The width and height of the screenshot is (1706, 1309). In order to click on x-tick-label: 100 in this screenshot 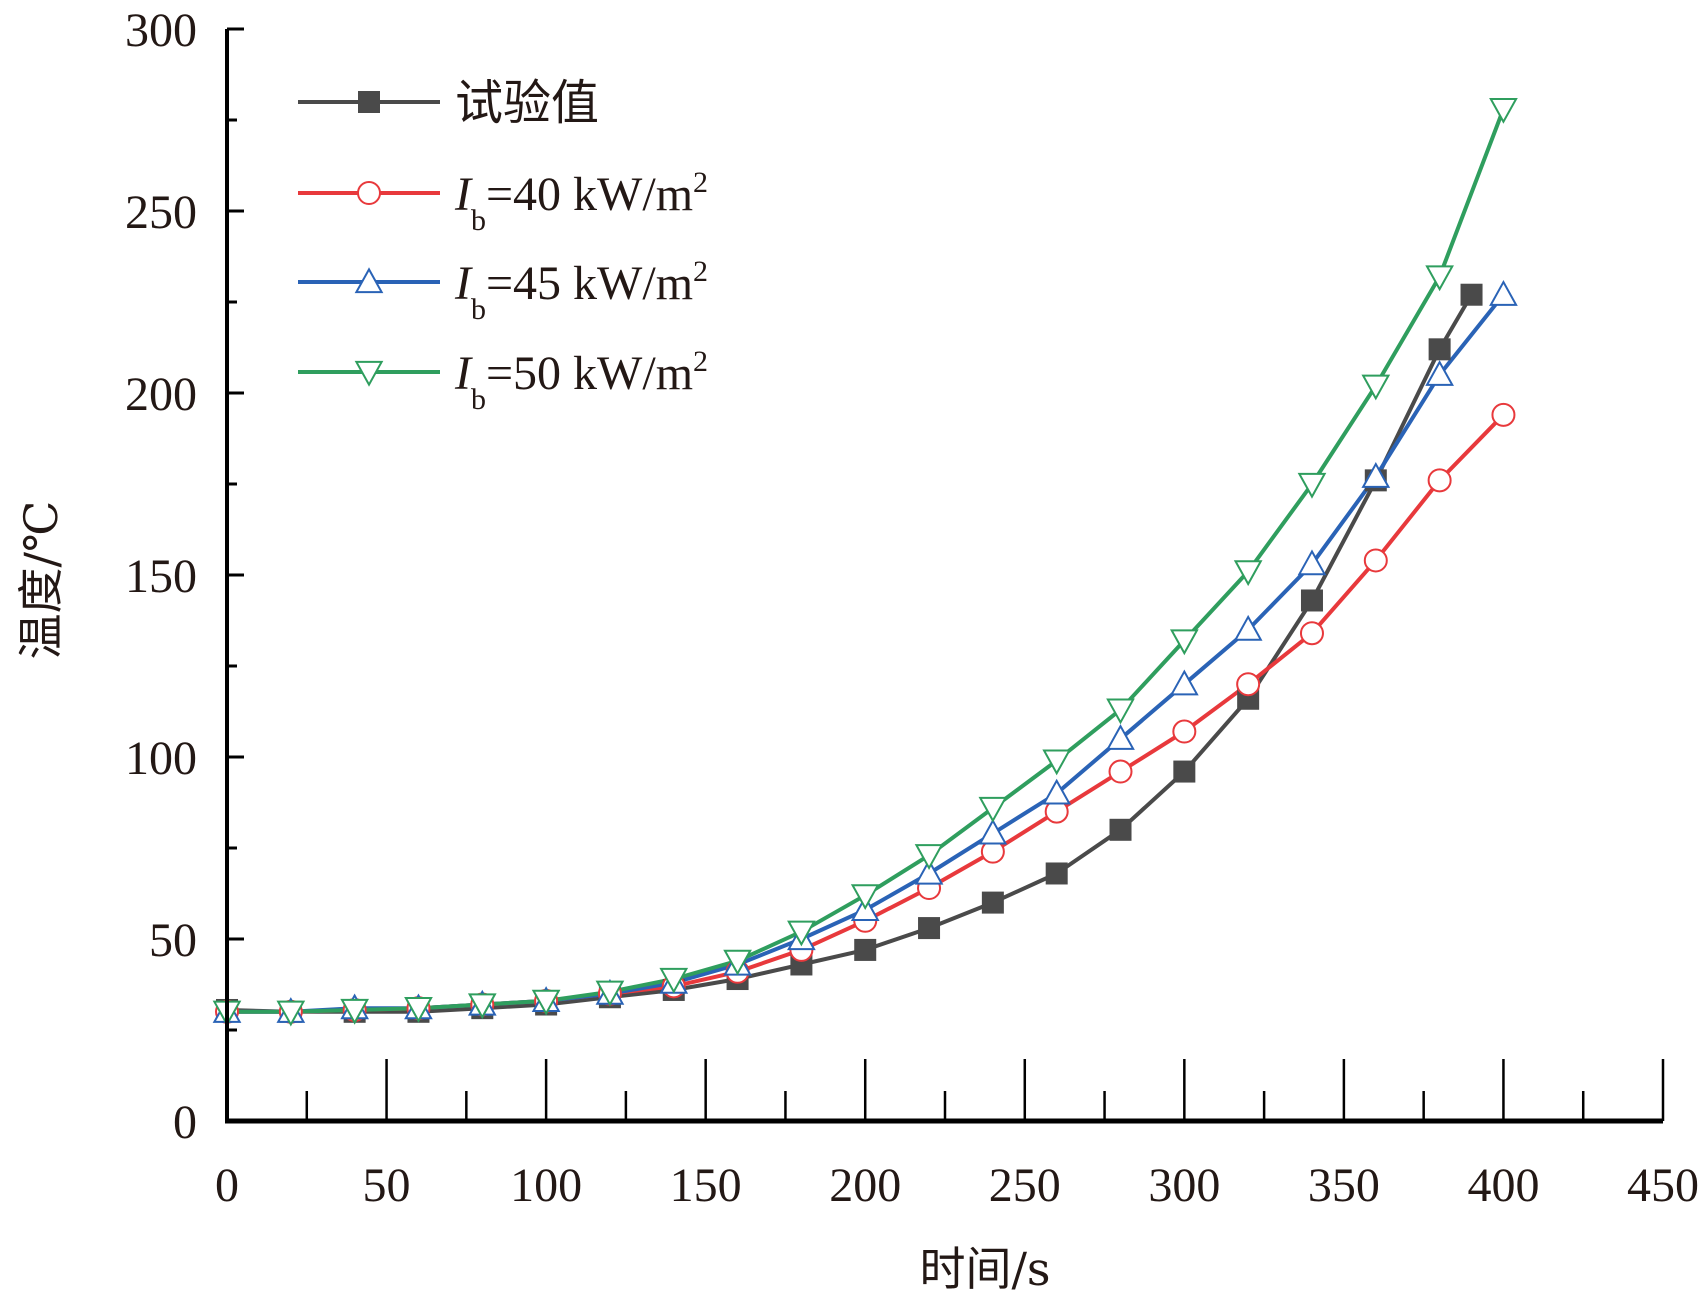, I will do `click(546, 1185)`.